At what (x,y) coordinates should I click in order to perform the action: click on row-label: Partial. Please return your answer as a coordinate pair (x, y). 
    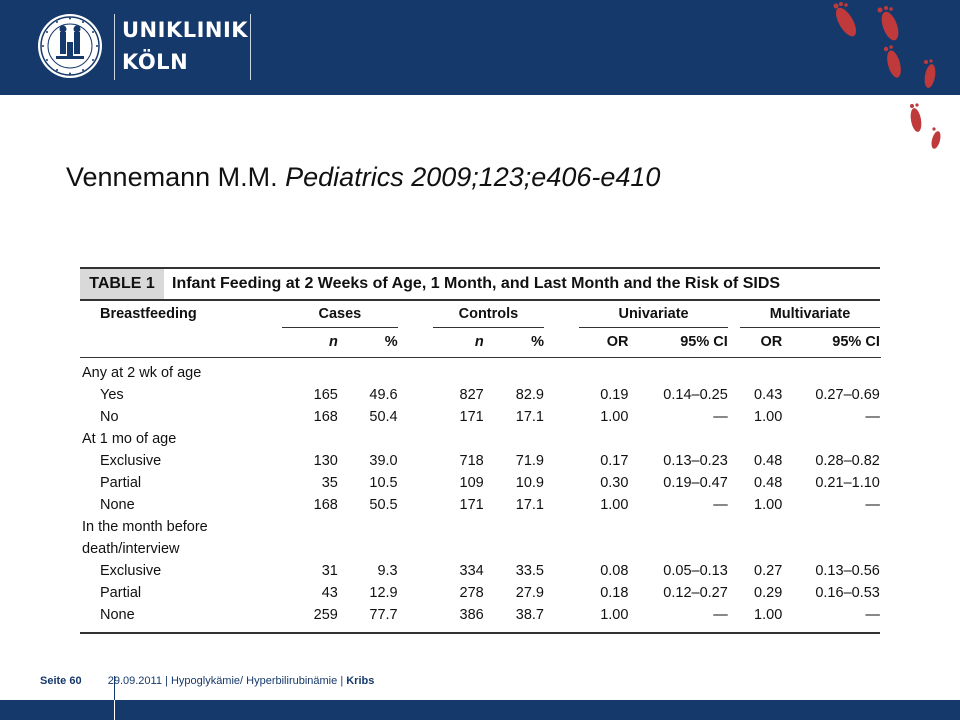
    Looking at the image, I should click on (121, 483).